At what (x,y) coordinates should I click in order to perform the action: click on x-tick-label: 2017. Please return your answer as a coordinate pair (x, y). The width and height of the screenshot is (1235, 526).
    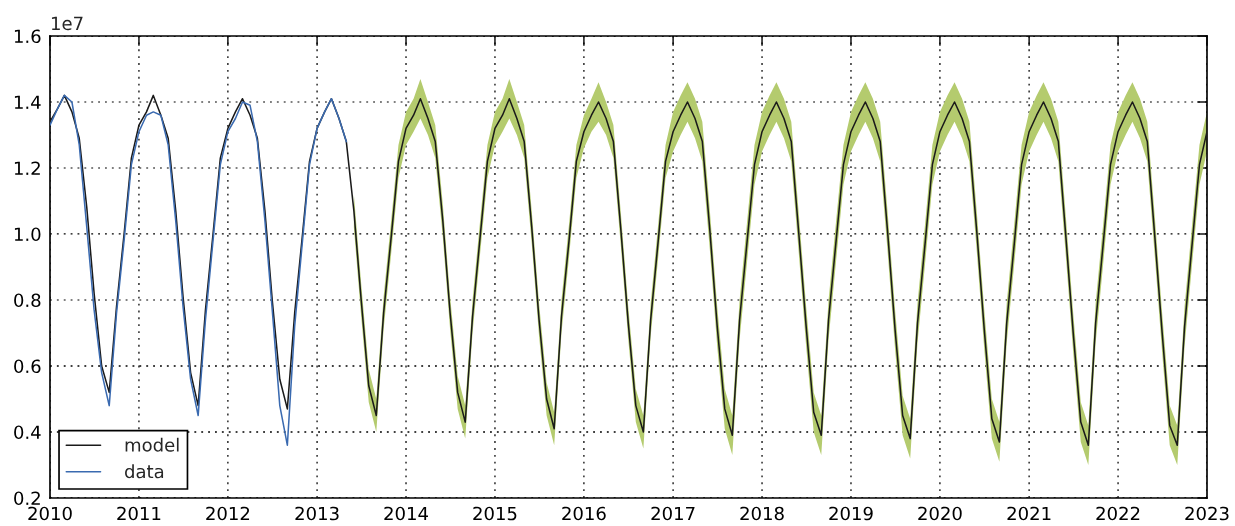
    Looking at the image, I should click on (673, 513).